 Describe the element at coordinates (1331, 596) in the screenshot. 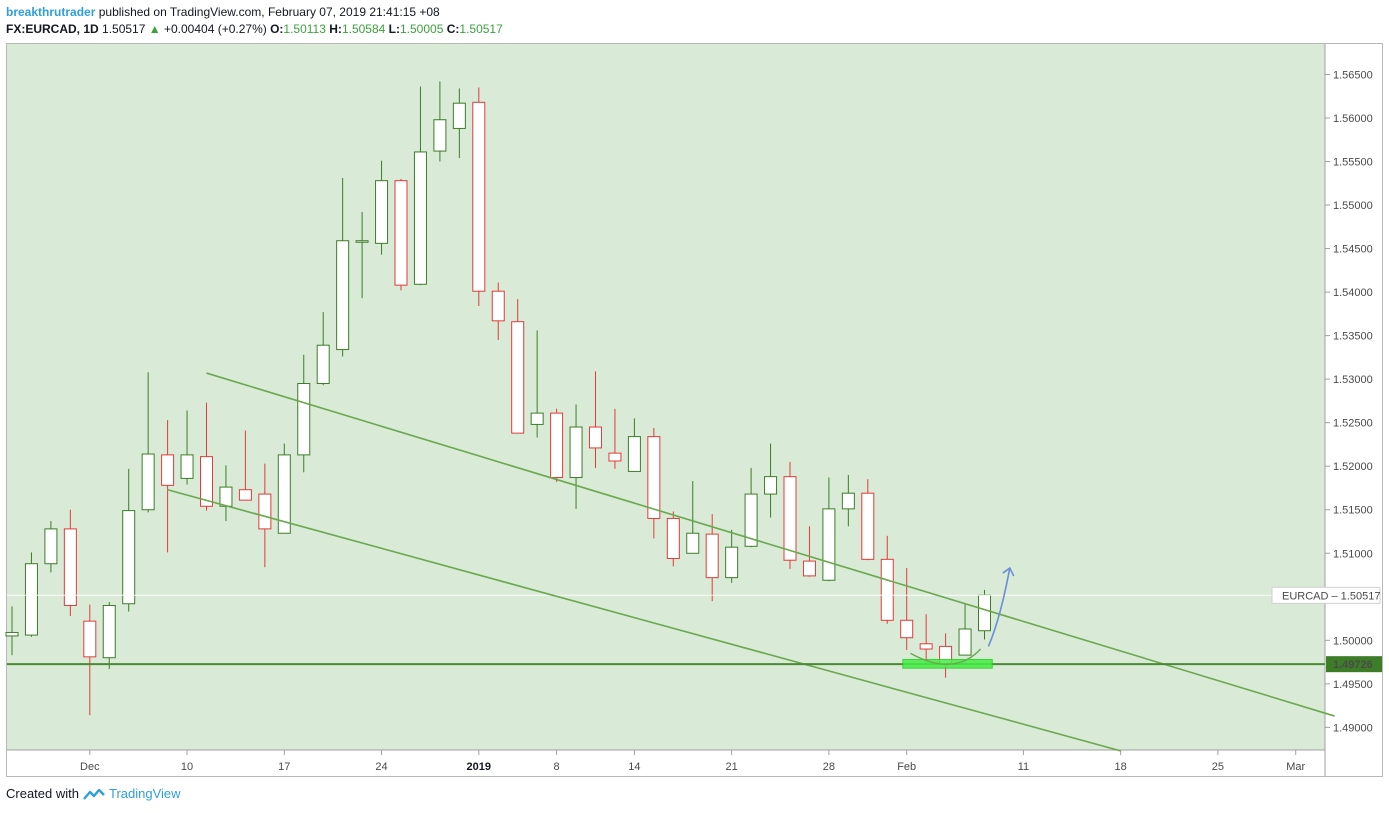

I see `current-price-symbol: EURCAD – 1.50517` at that location.